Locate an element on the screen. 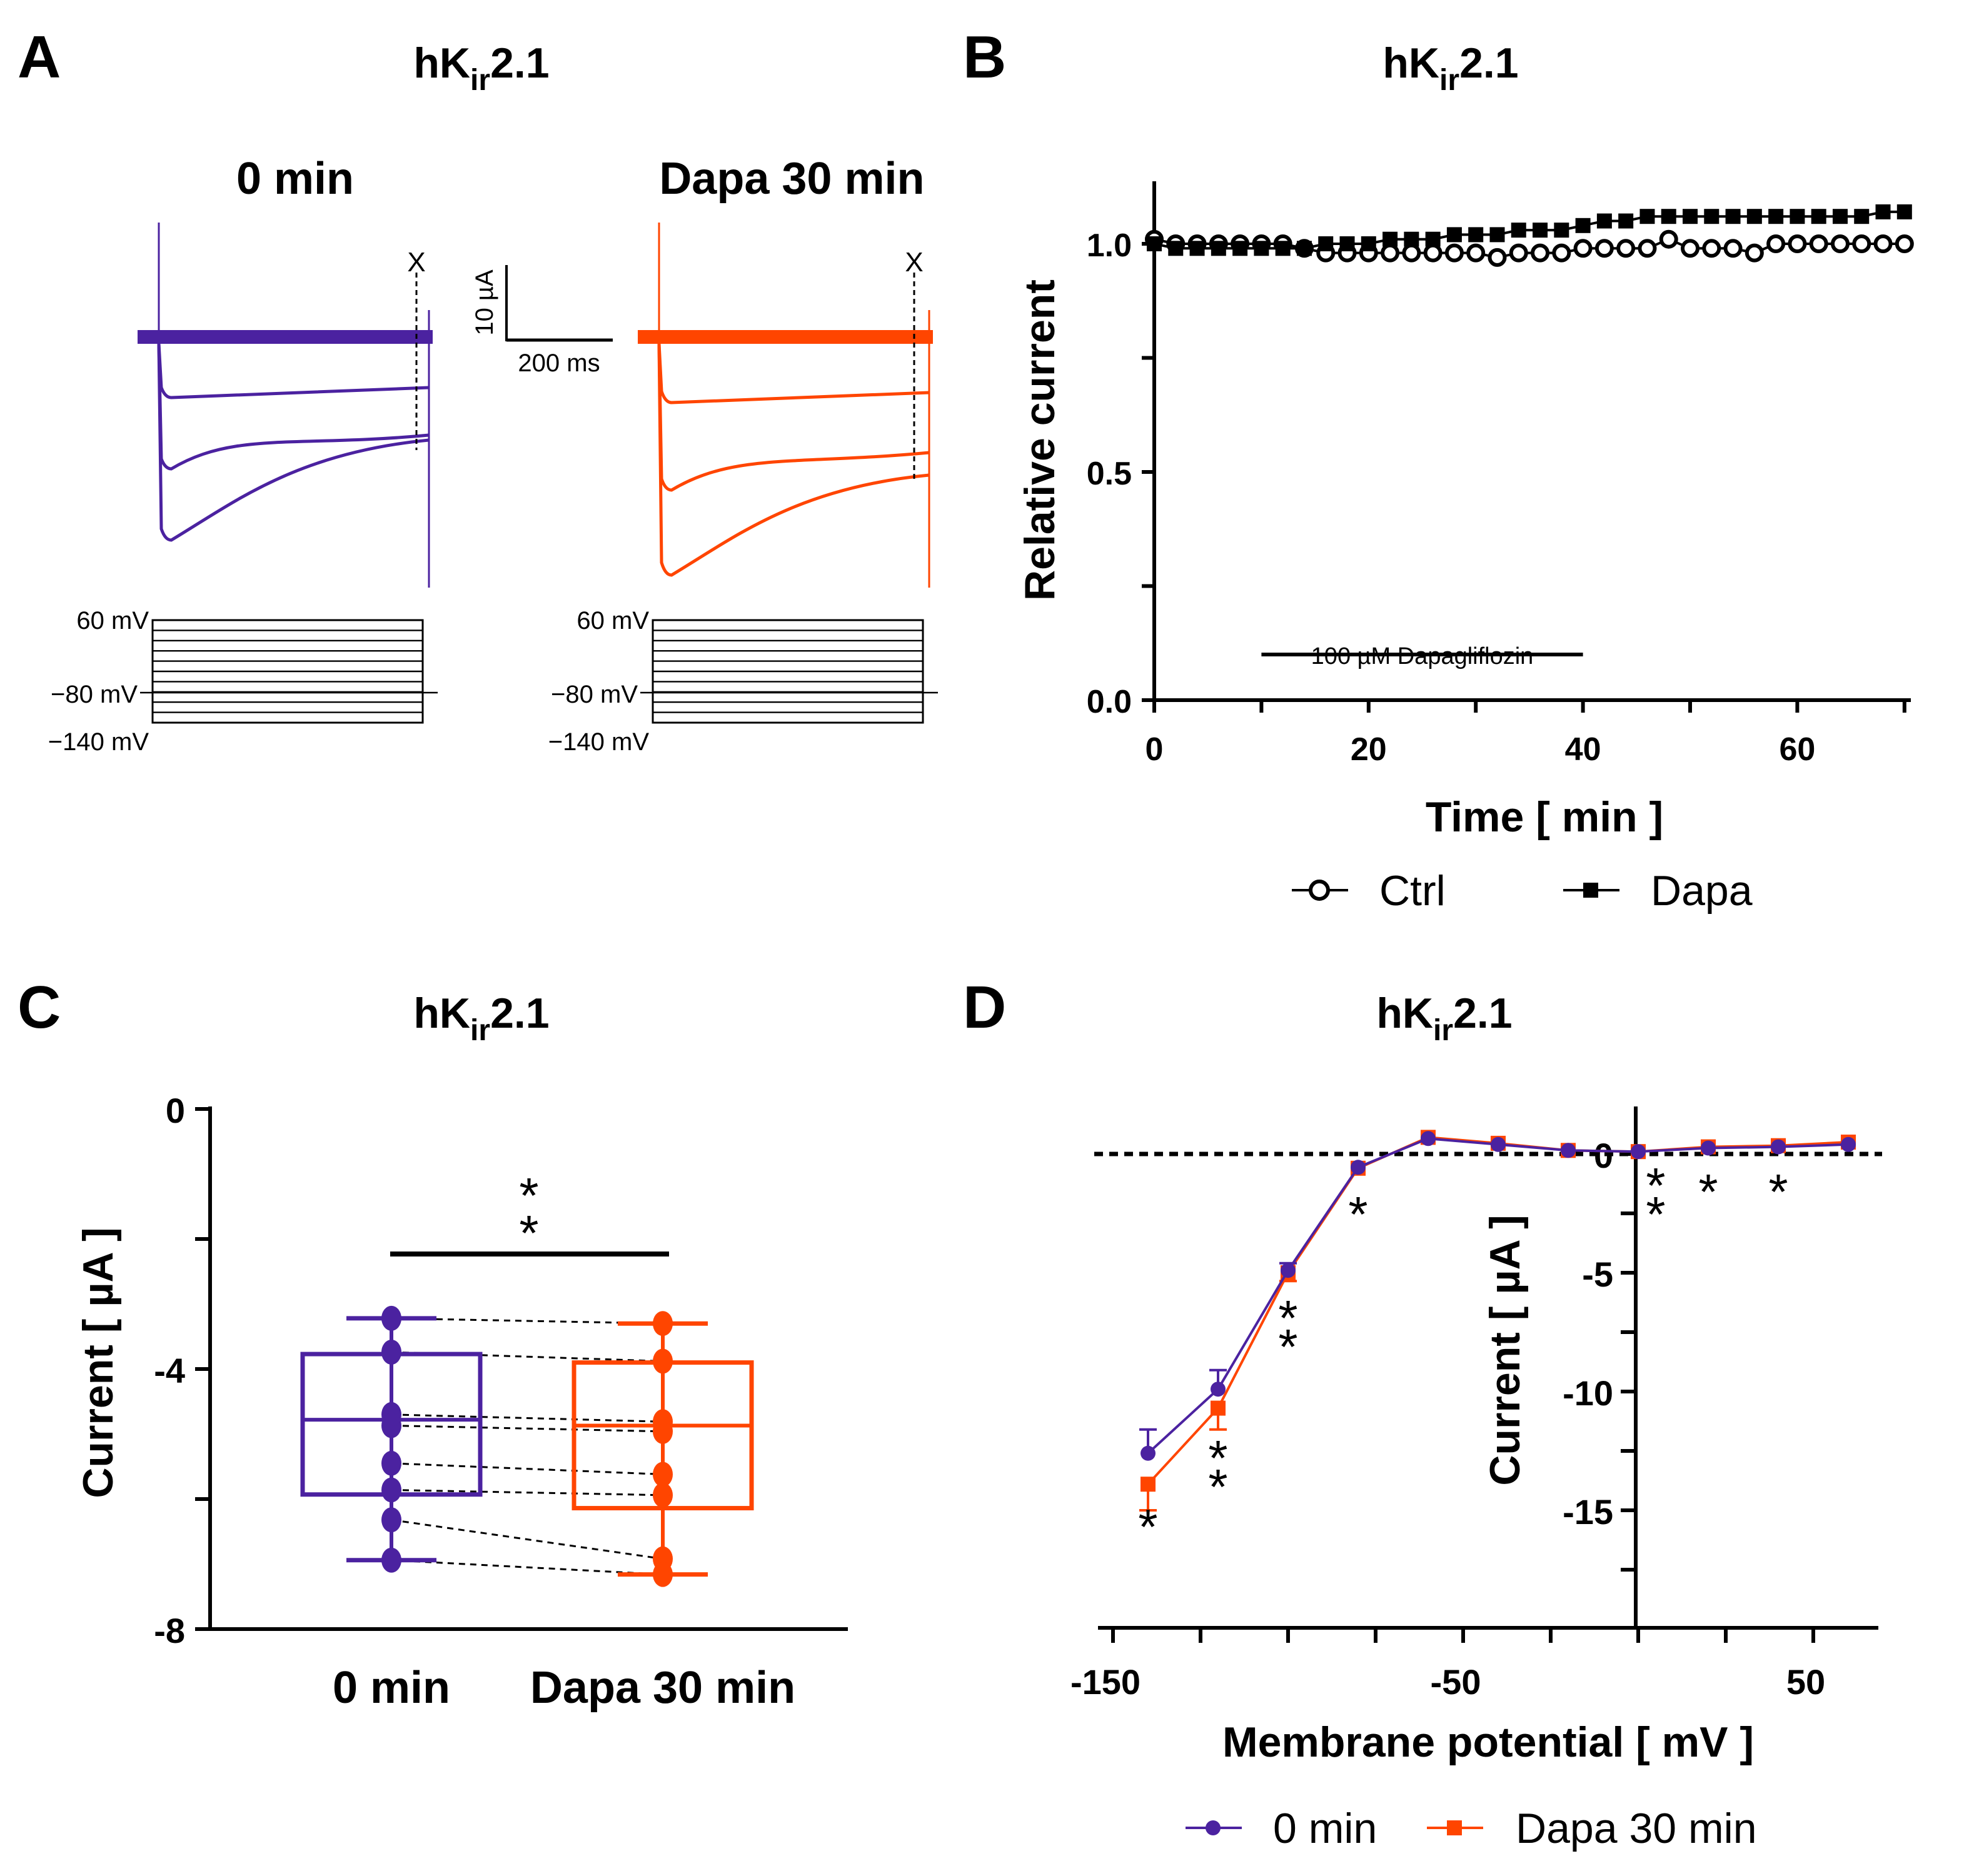 Image resolution: width=1964 pixels, height=1876 pixels. legend-dapa-label: Dapa 30 min is located at coordinates (1636, 1828).